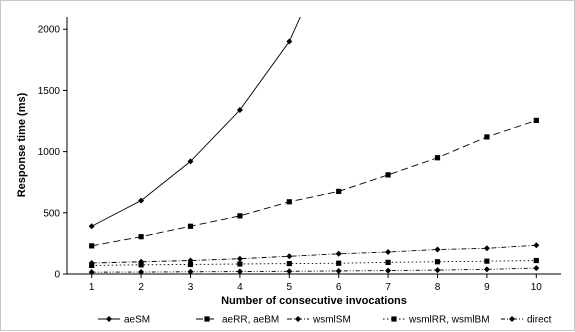 The height and width of the screenshot is (332, 575). Describe the element at coordinates (141, 287) in the screenshot. I see `x-tick-label: 2` at that location.